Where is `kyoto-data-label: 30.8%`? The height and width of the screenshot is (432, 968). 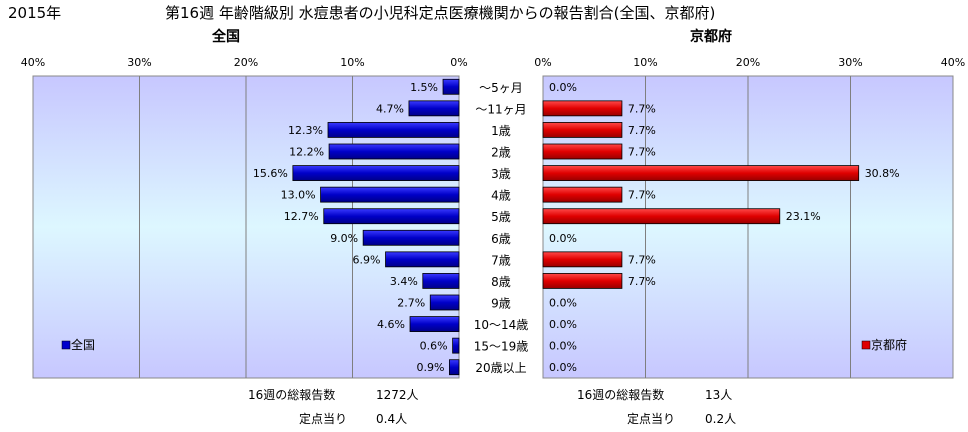
kyoto-data-label: 30.8% is located at coordinates (882, 173).